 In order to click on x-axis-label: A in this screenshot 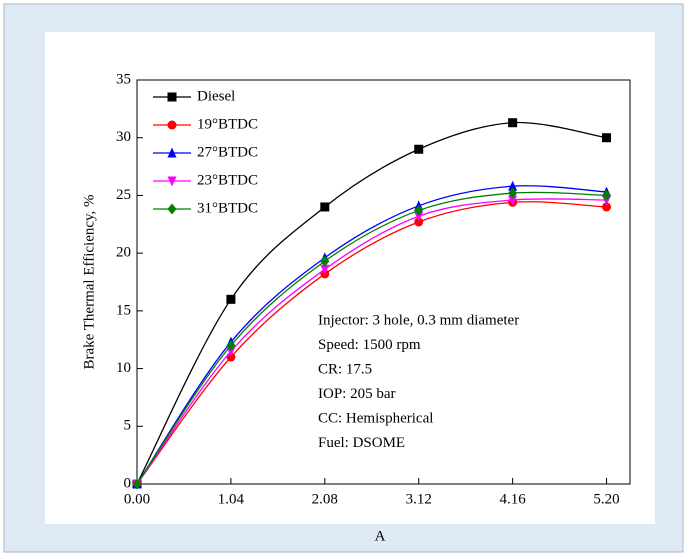, I will do `click(380, 536)`.